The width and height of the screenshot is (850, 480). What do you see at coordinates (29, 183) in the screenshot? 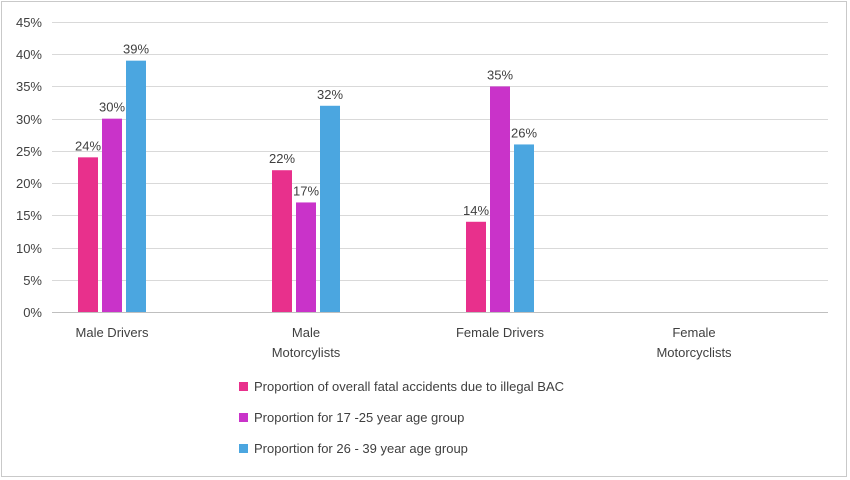
I see `y-tick-label: 20%` at bounding box center [29, 183].